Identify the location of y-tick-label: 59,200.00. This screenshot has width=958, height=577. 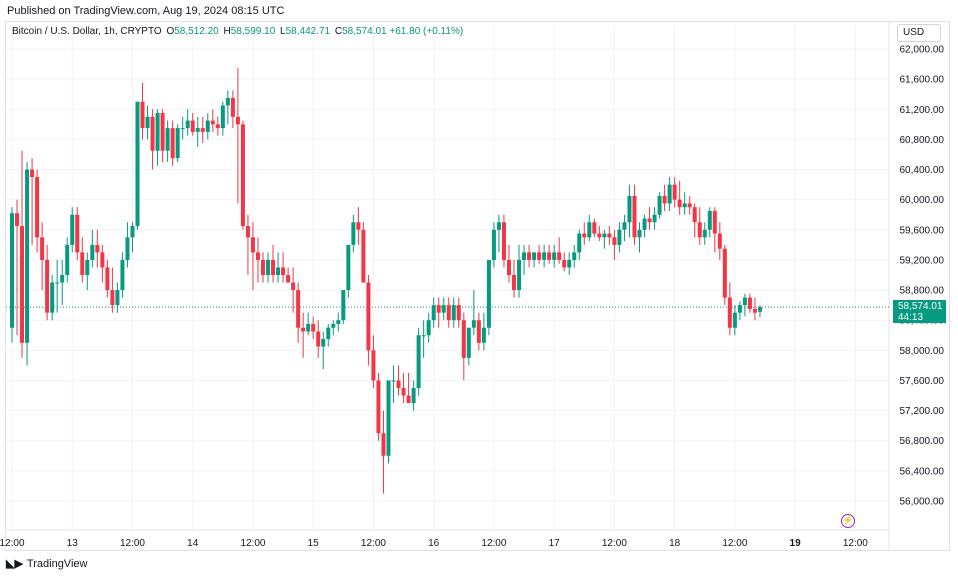
(922, 260).